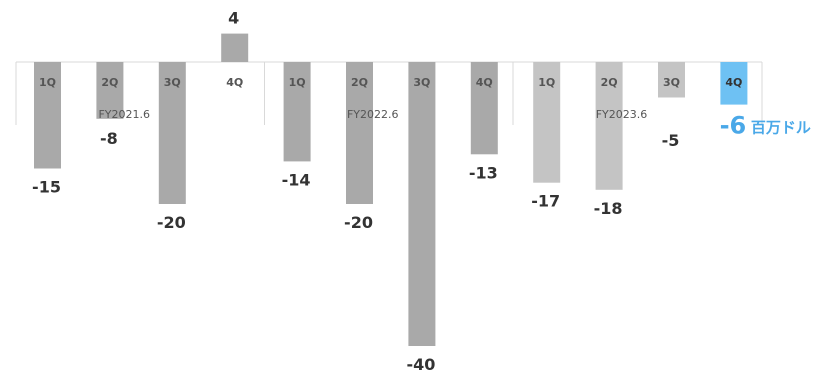 The image size is (838, 378). Describe the element at coordinates (109, 138) in the screenshot. I see `value-label: -8` at that location.